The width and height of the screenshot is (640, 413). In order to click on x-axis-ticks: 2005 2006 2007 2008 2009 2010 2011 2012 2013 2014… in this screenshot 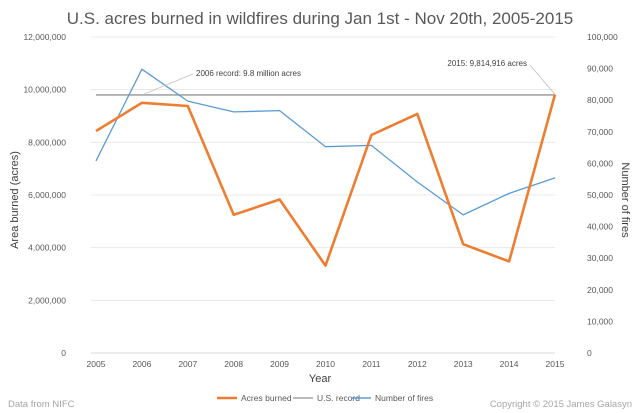, I will do `click(326, 364)`.